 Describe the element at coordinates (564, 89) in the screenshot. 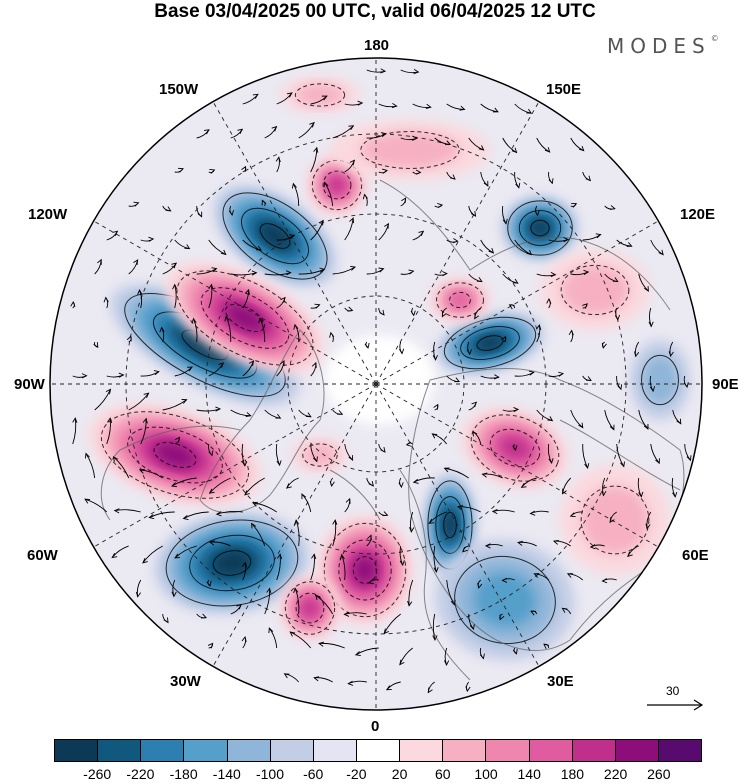

I see `lon-label-150e: 150E` at that location.